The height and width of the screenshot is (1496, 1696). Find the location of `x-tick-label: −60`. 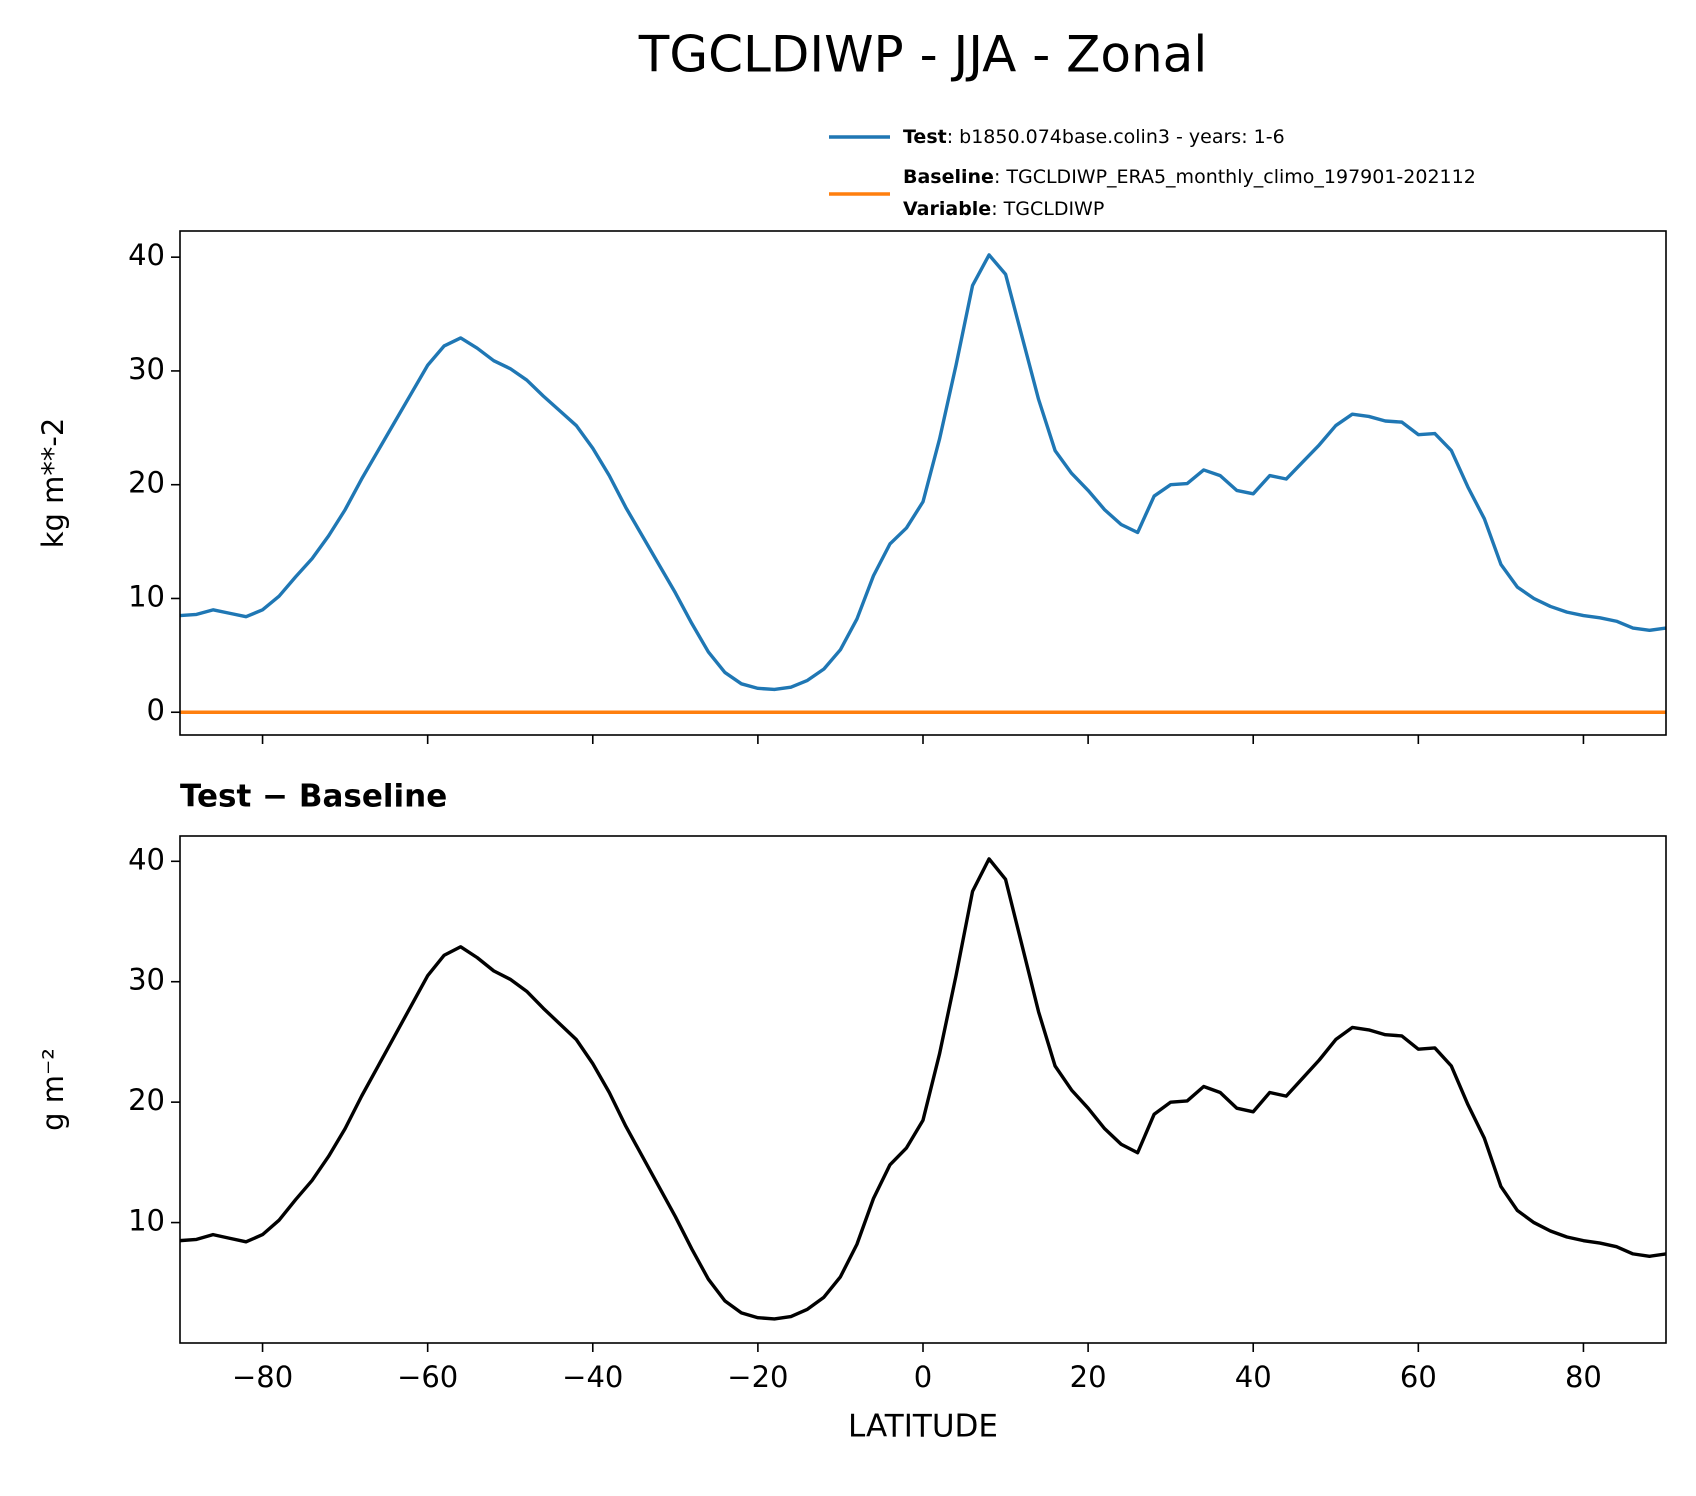

x-tick-label: −60 is located at coordinates (427, 1377).